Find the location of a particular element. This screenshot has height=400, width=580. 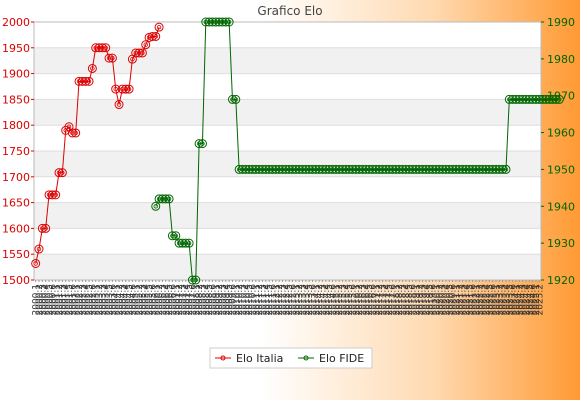

legend-item-elo-fide: Elo FIDE is located at coordinates (331, 358).